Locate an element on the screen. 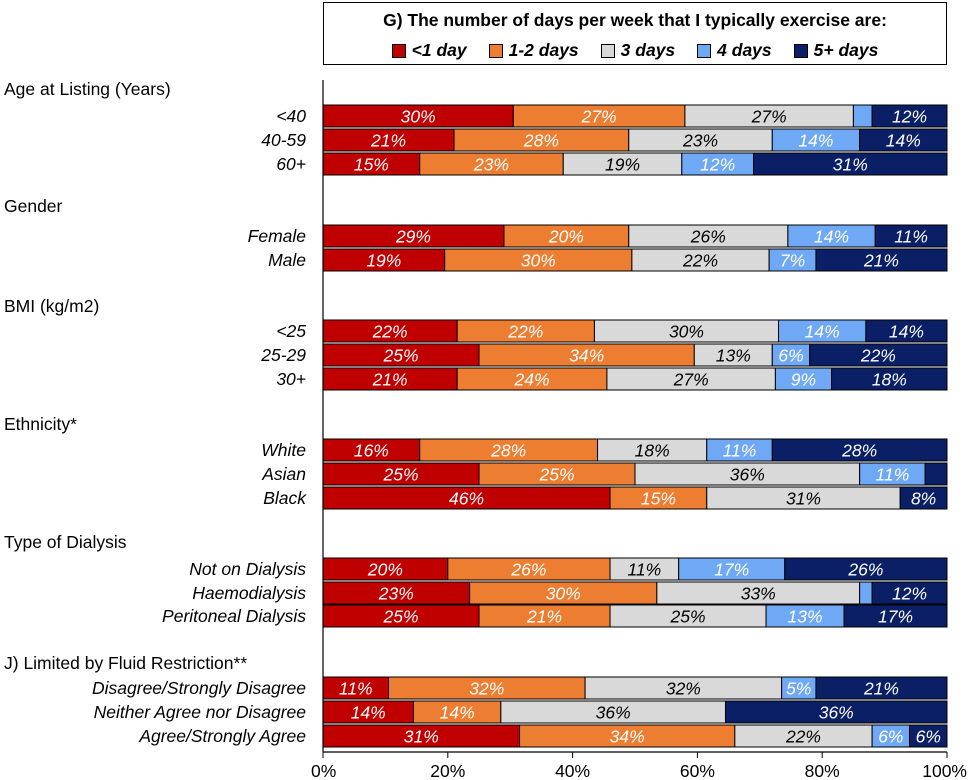 Image resolution: width=972 pixels, height=780 pixels. data-label: 34% is located at coordinates (627, 737).